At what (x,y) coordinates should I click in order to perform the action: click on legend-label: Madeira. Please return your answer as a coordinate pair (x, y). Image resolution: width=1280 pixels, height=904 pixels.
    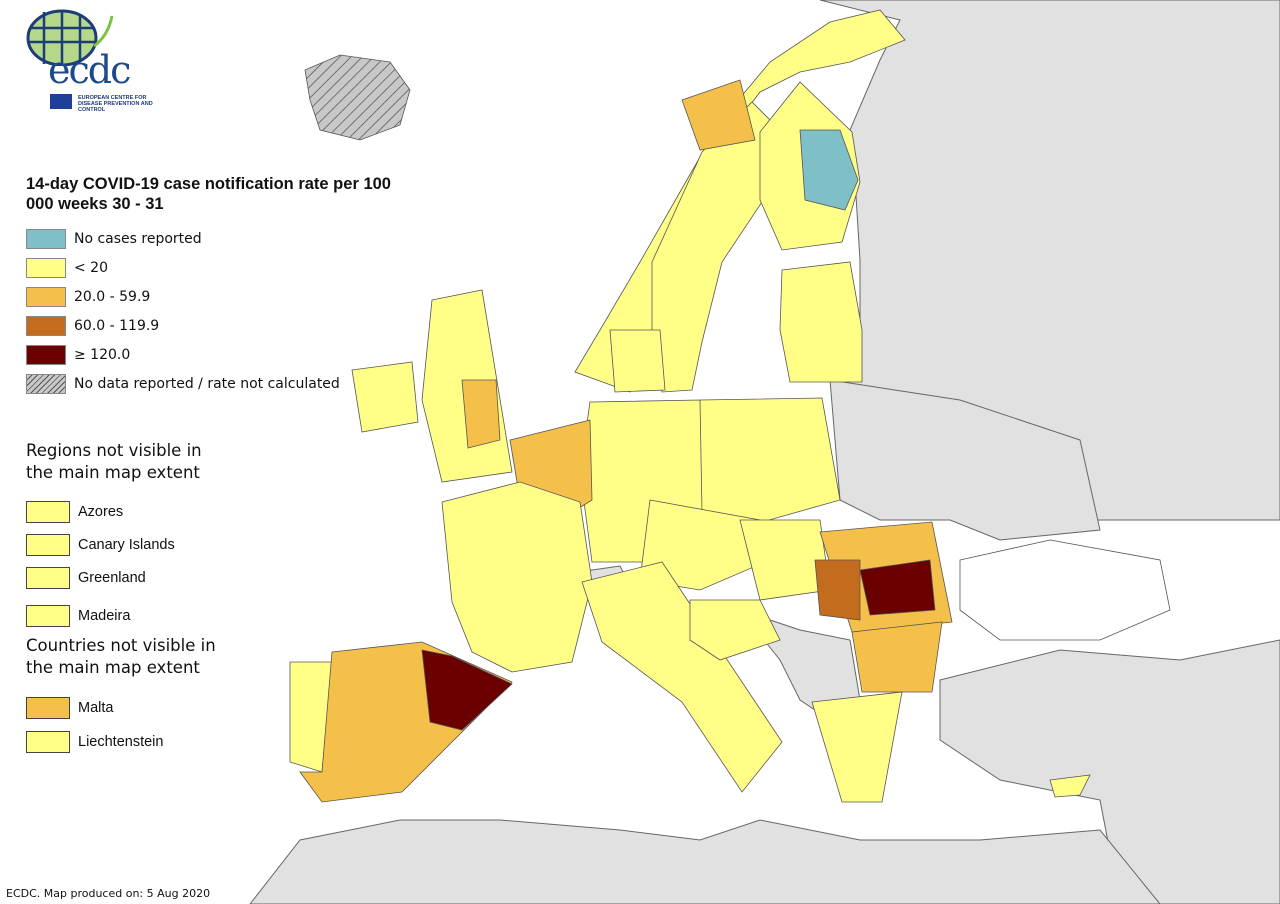
    Looking at the image, I should click on (104, 616).